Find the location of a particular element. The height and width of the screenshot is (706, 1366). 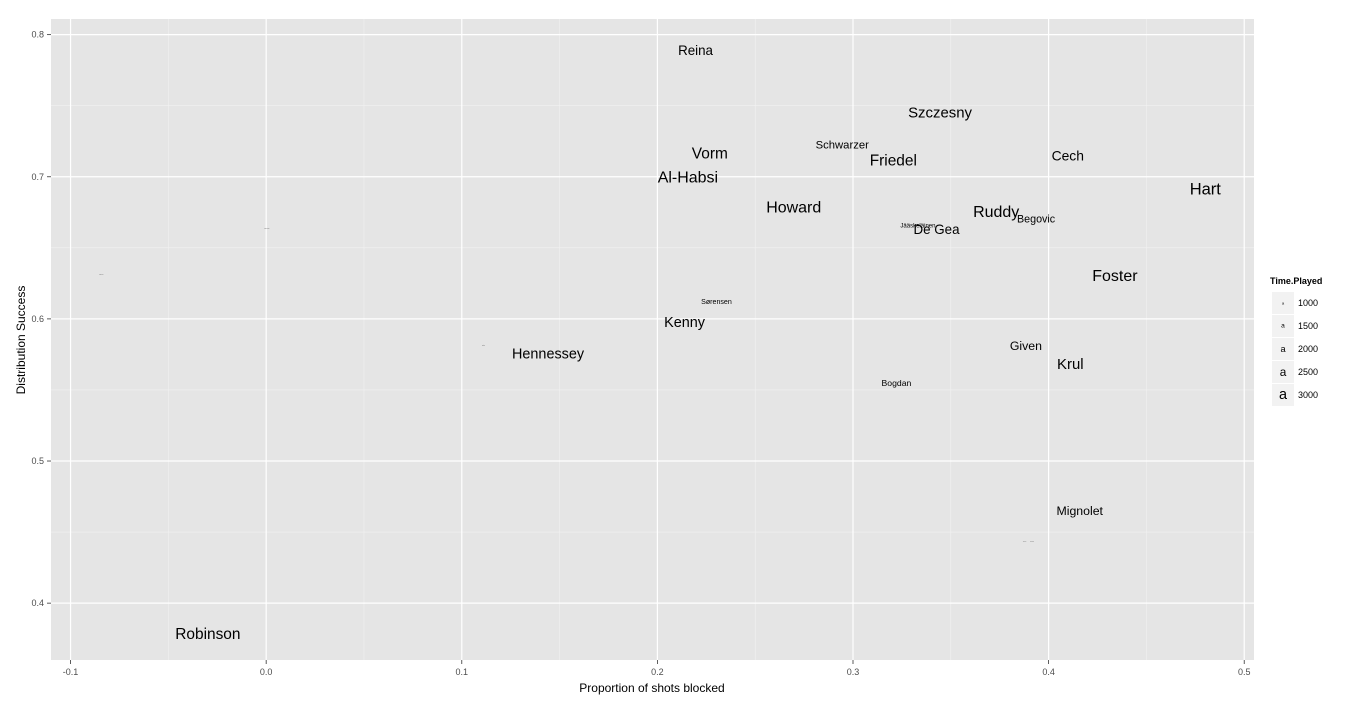

x-axis-title: Proportion of shots blocked is located at coordinates (651, 688).